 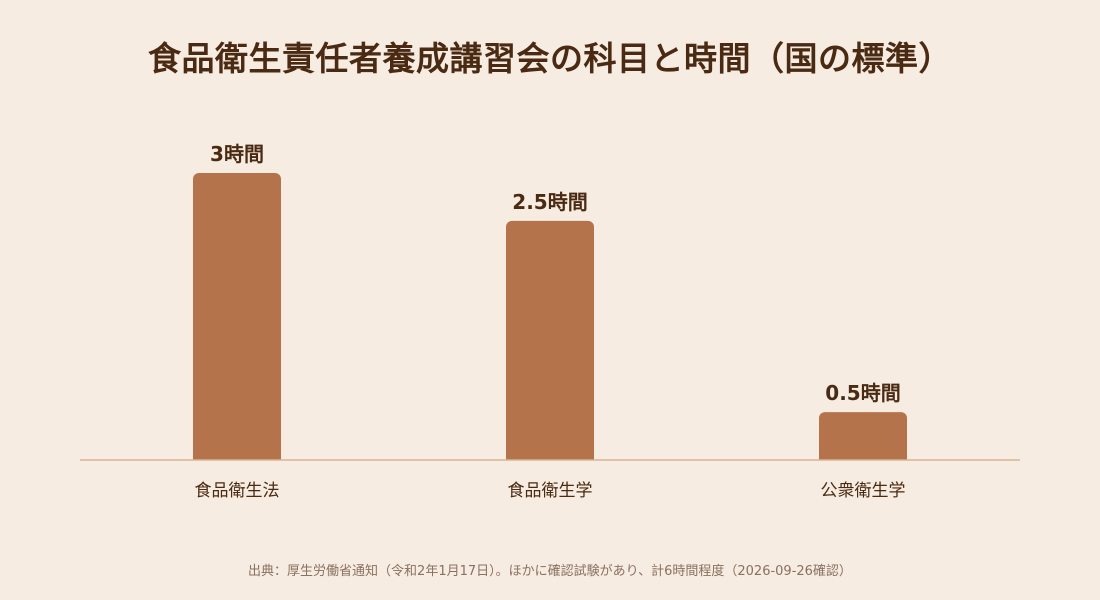 I want to click on value-label: 2.5時間, so click(x=549, y=202).